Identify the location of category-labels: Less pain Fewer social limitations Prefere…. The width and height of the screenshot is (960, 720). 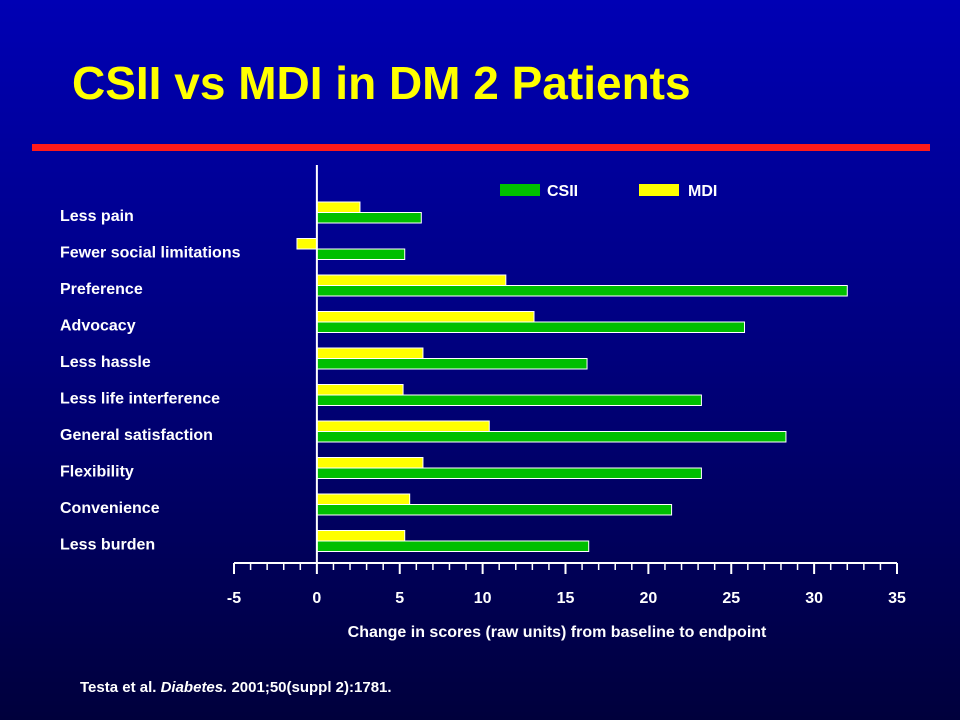
(150, 381).